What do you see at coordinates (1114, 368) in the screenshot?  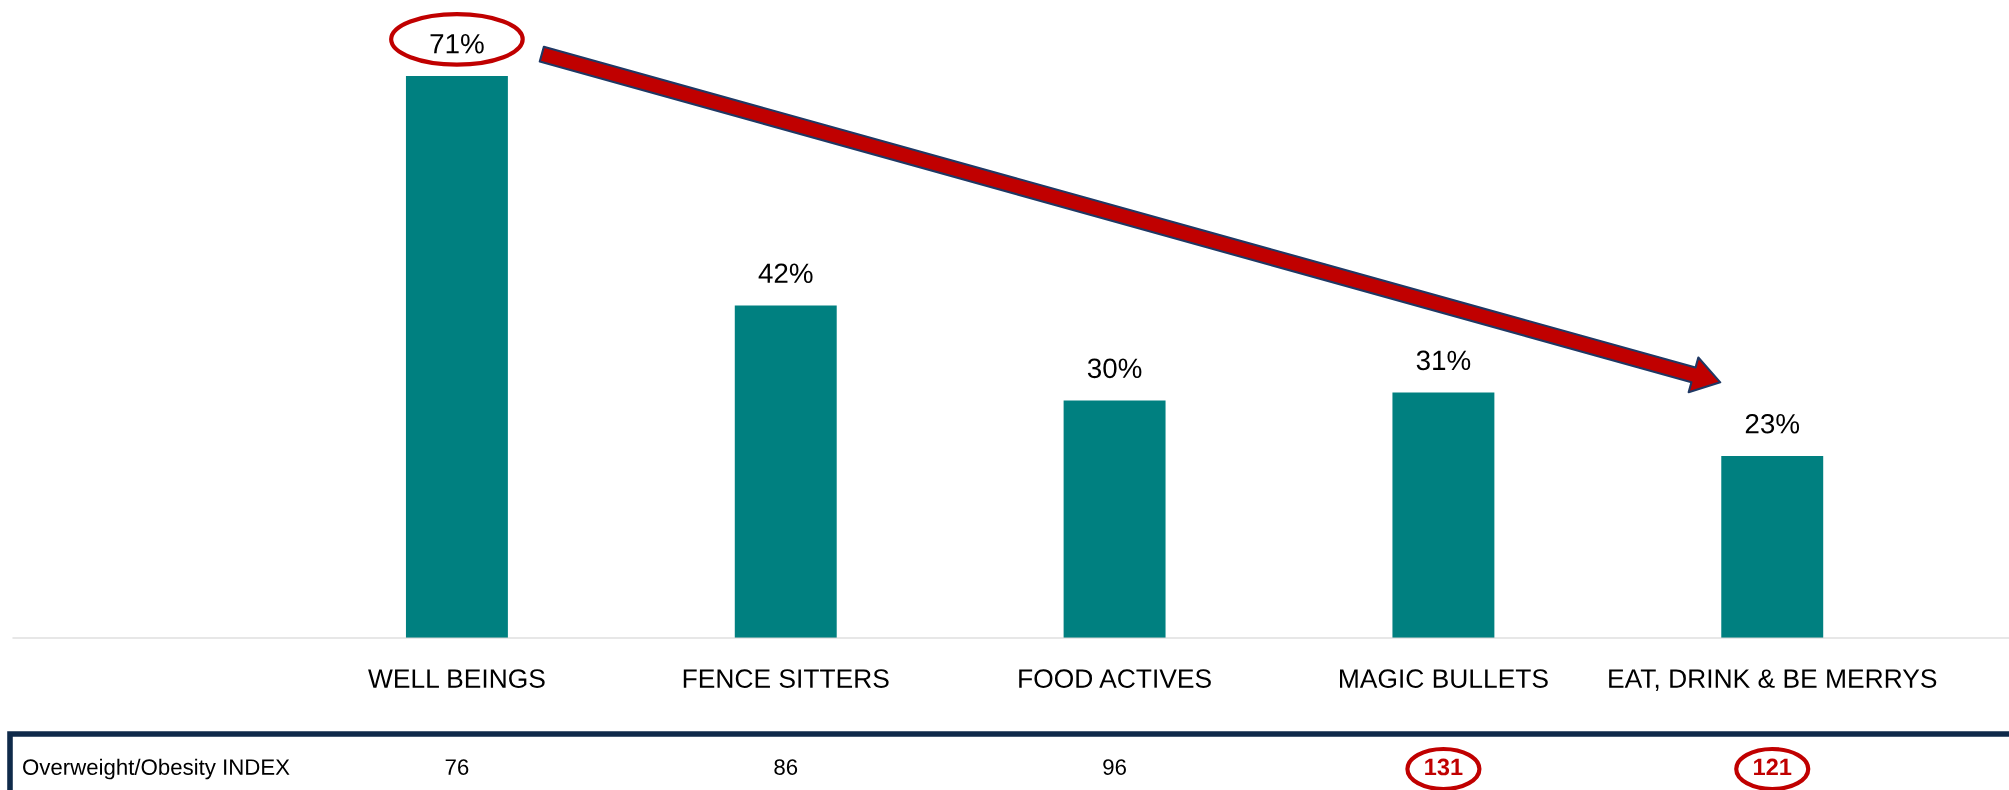 I see `data-label: 30%` at bounding box center [1114, 368].